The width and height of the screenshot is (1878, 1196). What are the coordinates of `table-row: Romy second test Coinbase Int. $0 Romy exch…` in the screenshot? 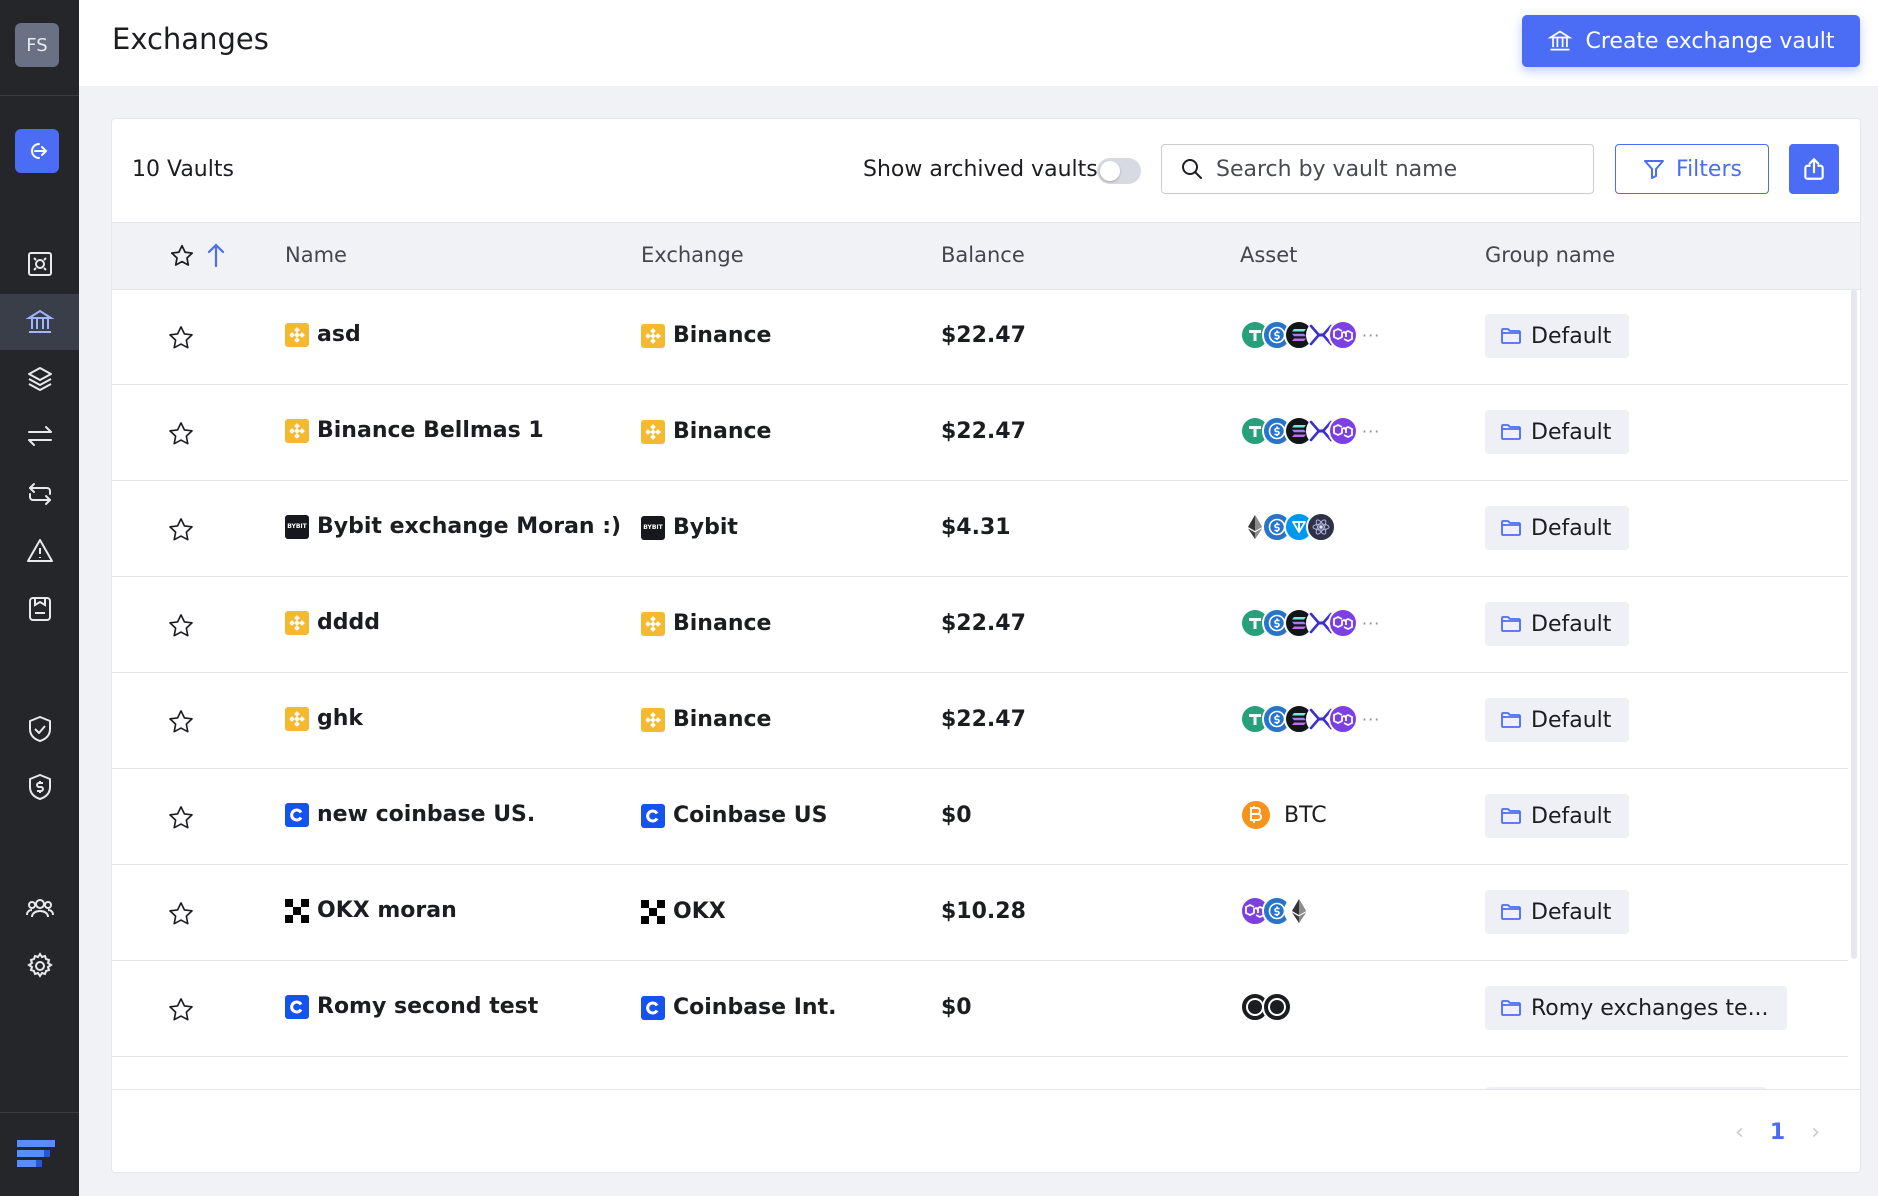 It's located at (980, 1009).